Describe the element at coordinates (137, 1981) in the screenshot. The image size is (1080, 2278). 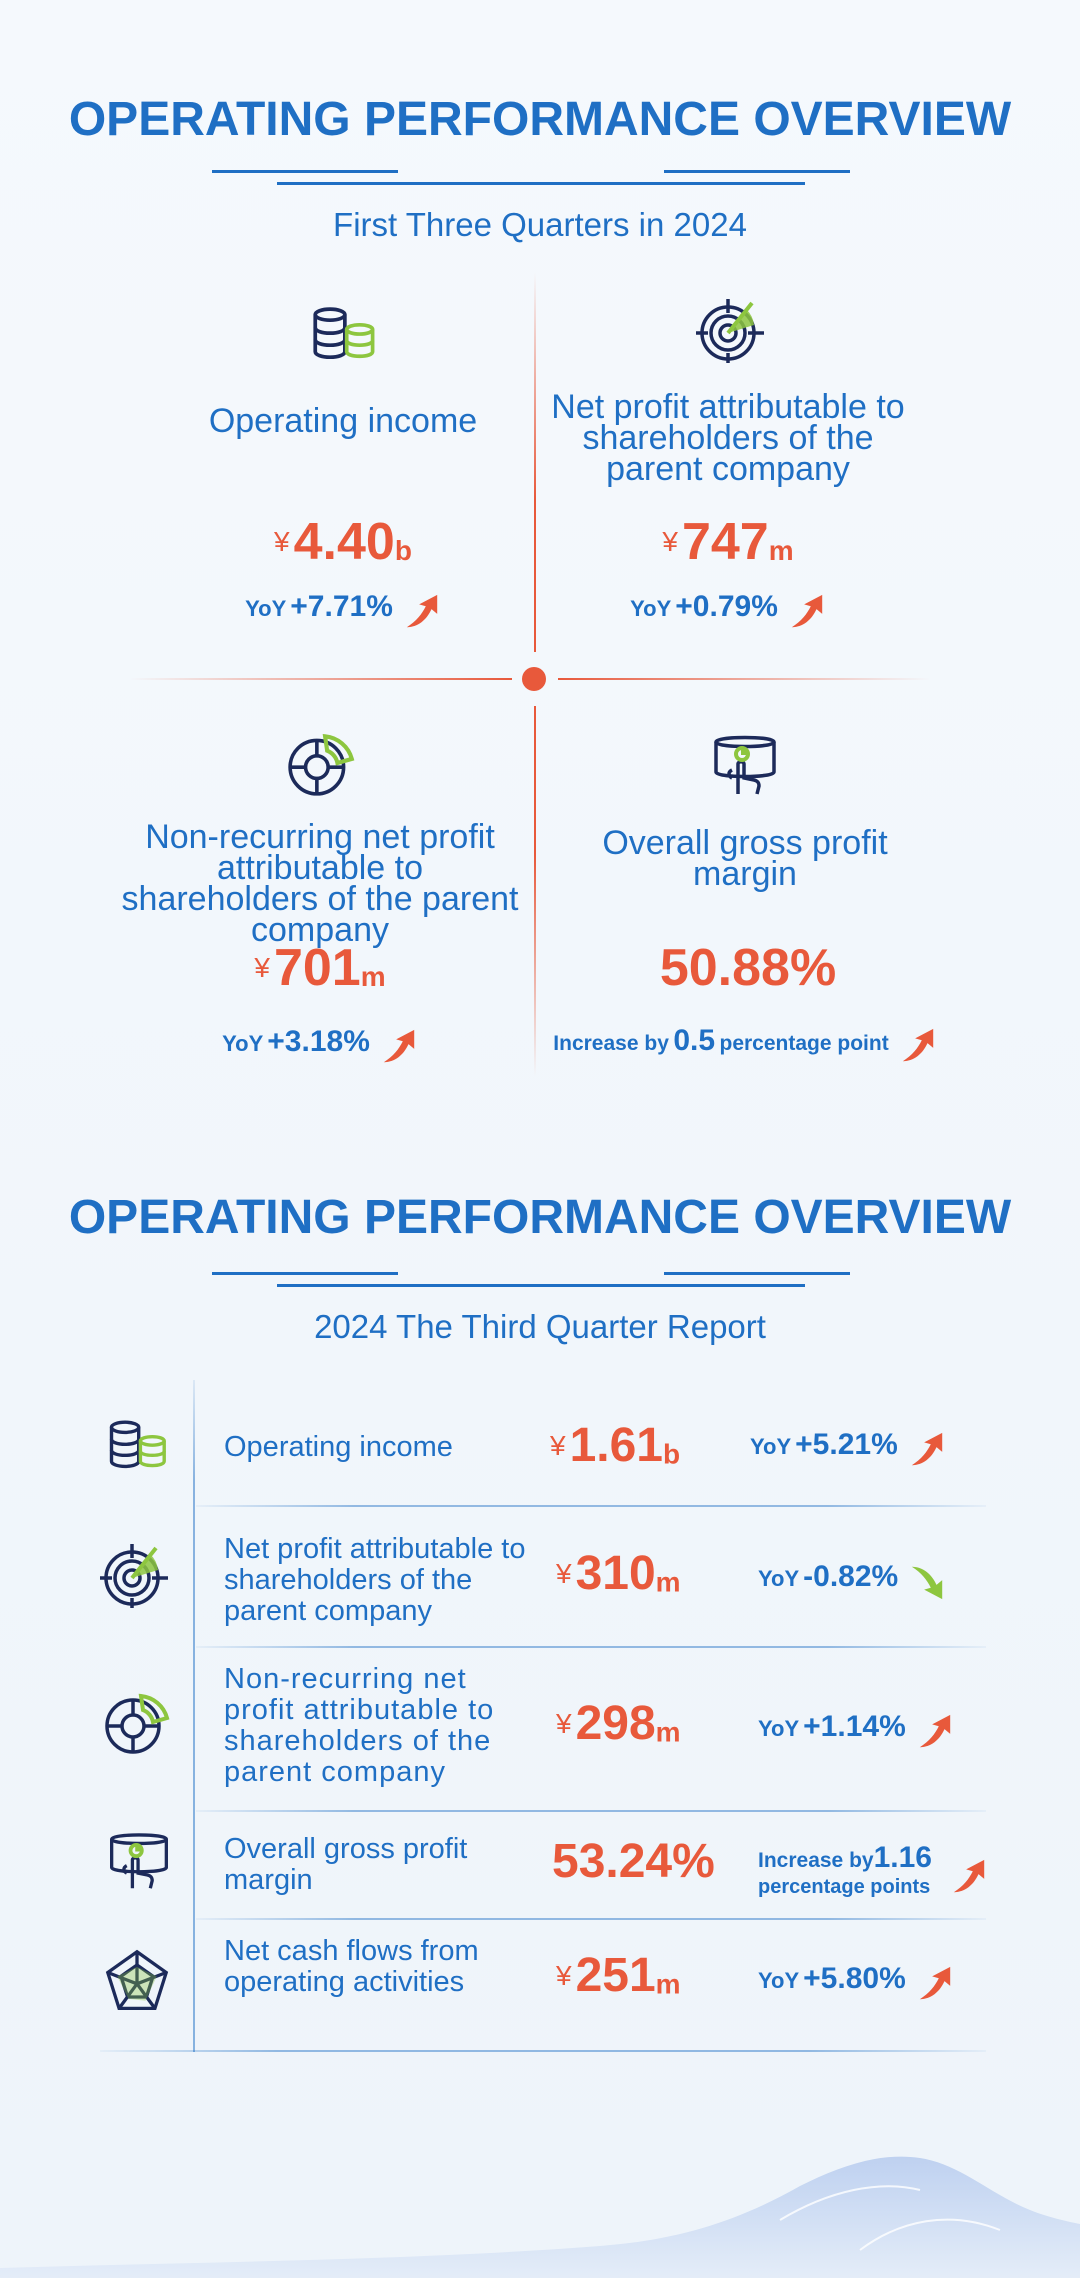
I see `radar-chart-icon` at that location.